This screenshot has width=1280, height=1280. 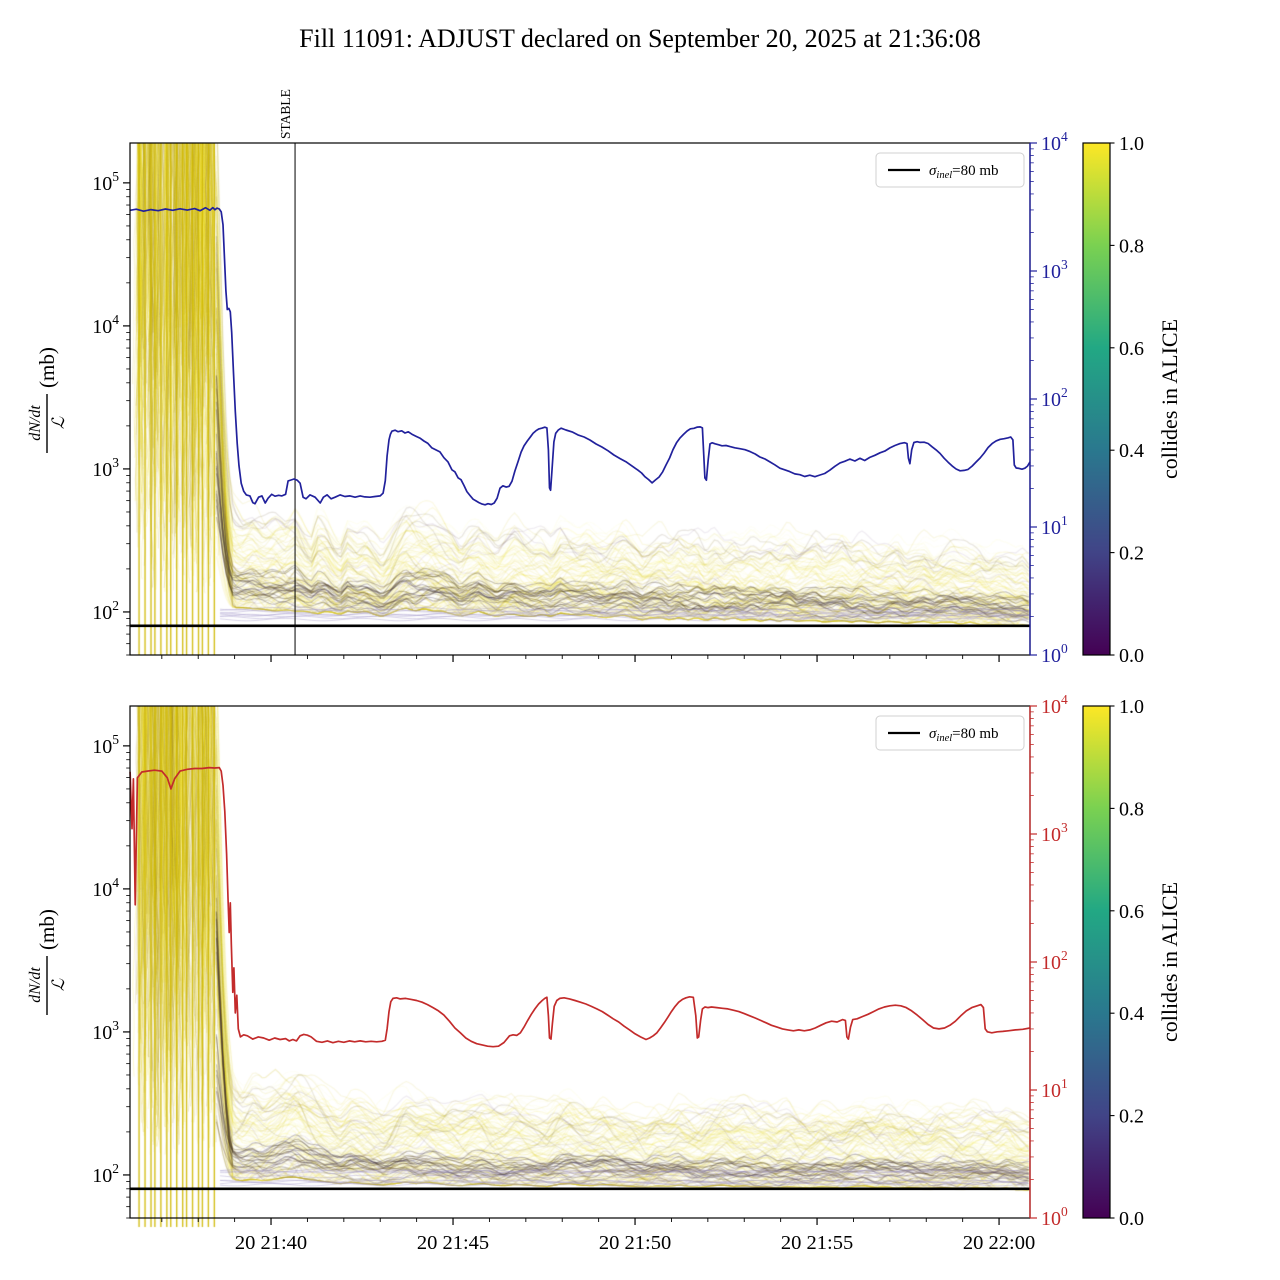 I want to click on x-tick-label: 20 21:50, so click(x=635, y=1243).